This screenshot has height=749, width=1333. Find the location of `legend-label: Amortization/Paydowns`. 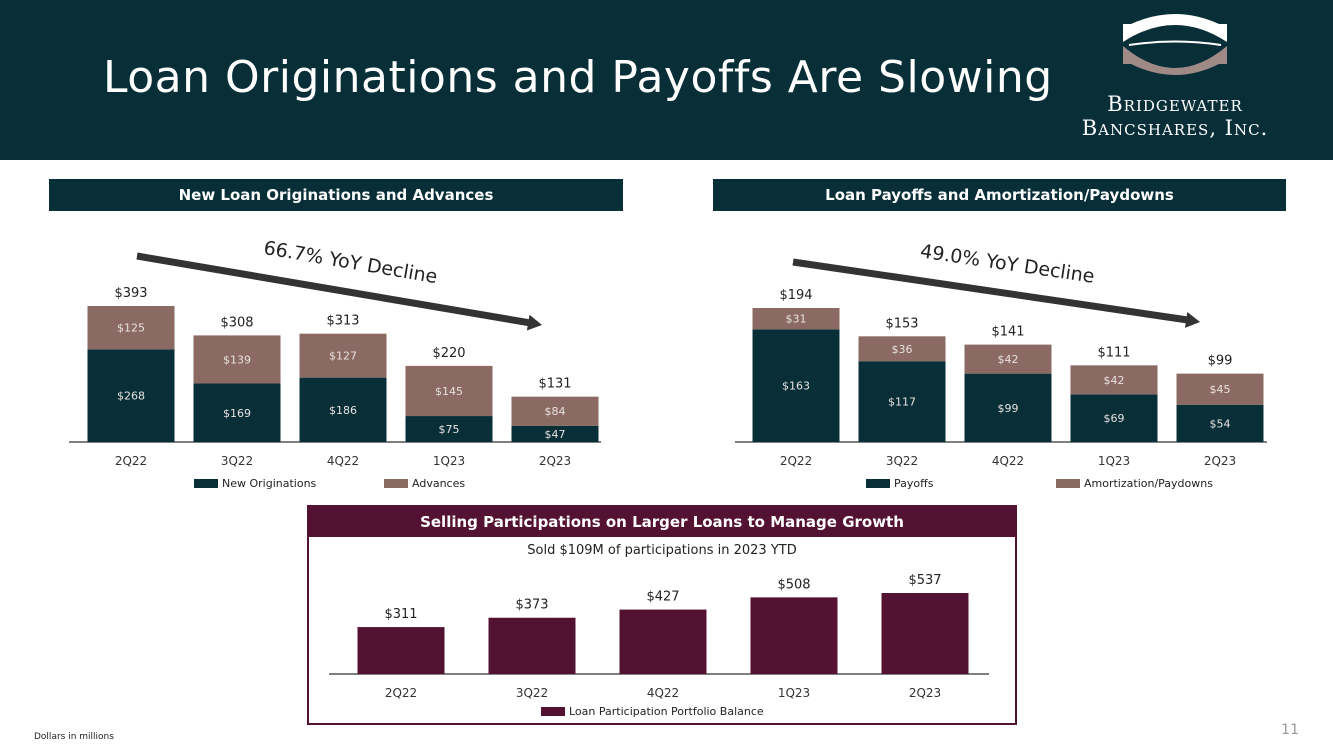

legend-label: Amortization/Paydowns is located at coordinates (1148, 483).